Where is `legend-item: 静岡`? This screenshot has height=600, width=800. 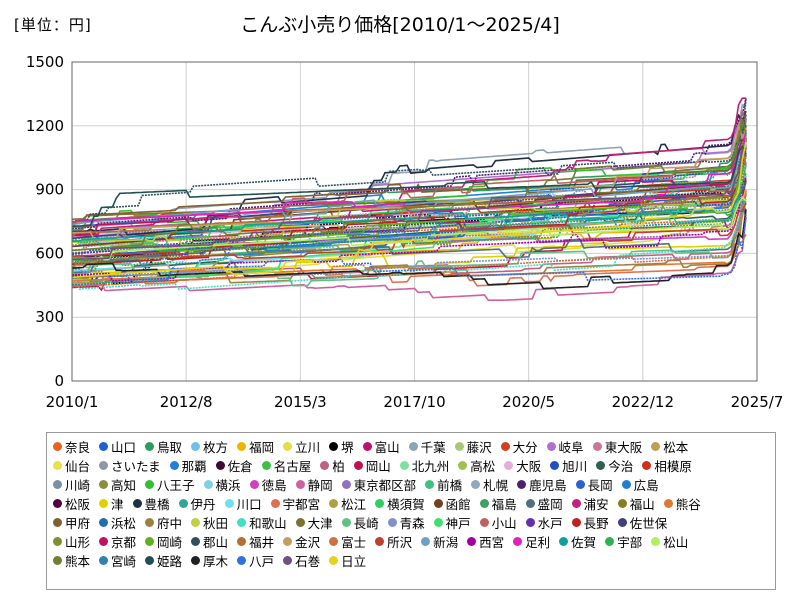 legend-item: 静岡 is located at coordinates (314, 484).